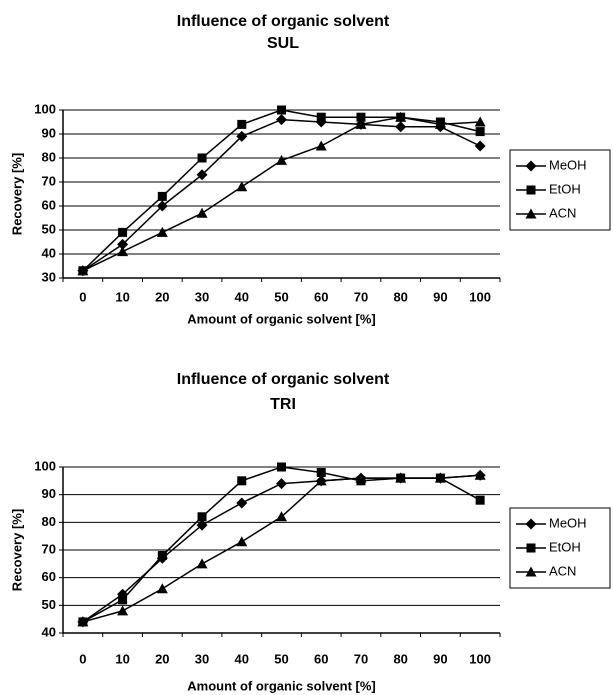  What do you see at coordinates (283, 43) in the screenshot?
I see `chart-subtitle: SUL` at bounding box center [283, 43].